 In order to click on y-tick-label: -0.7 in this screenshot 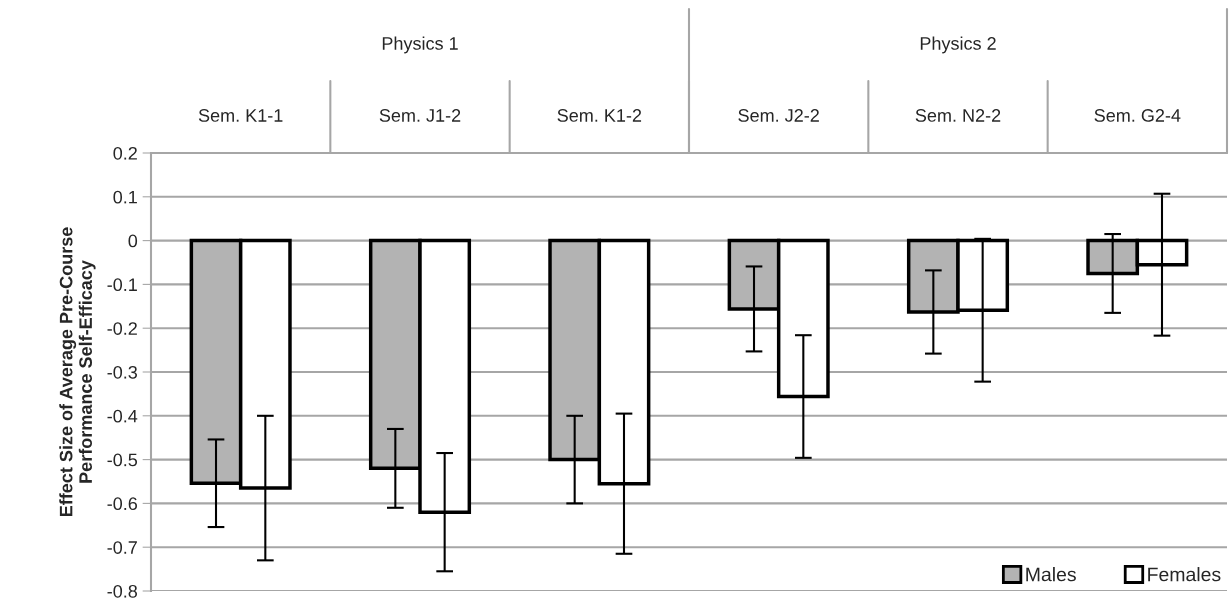, I will do `click(122, 547)`.